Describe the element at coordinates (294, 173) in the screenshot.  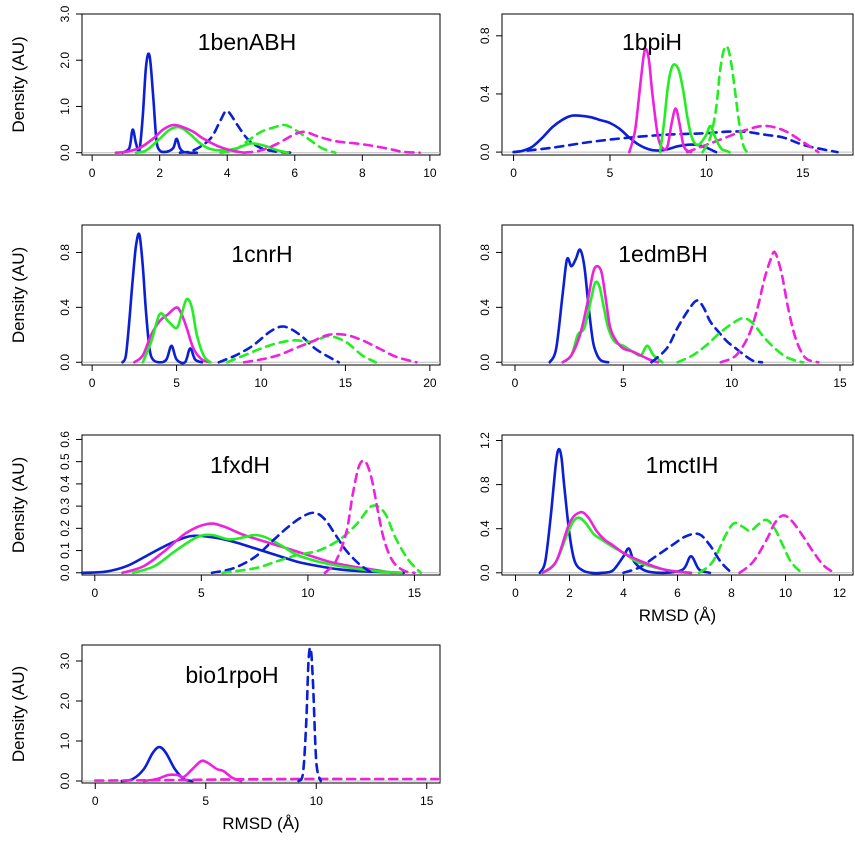
I see `x-tick-label: 6` at that location.